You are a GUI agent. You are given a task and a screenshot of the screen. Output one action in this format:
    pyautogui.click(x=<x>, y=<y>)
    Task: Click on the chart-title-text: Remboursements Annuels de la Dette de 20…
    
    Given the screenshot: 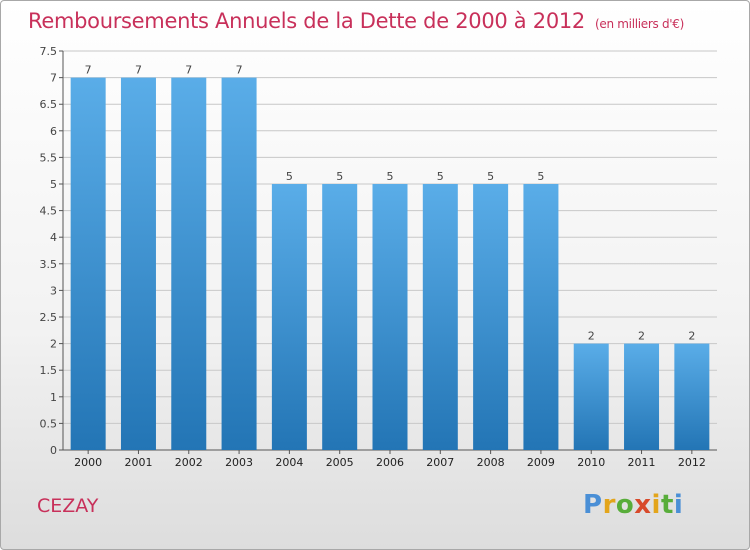 What is the action you would take?
    pyautogui.click(x=306, y=21)
    